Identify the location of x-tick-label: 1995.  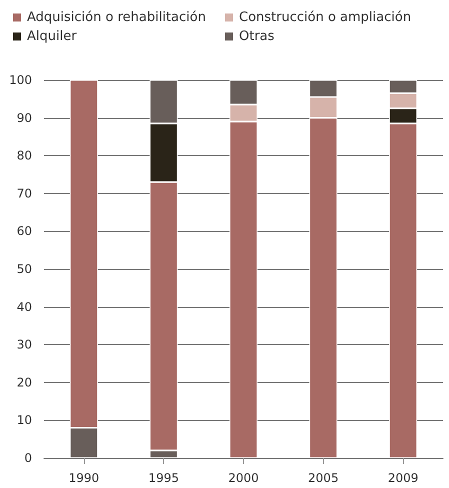
(163, 478).